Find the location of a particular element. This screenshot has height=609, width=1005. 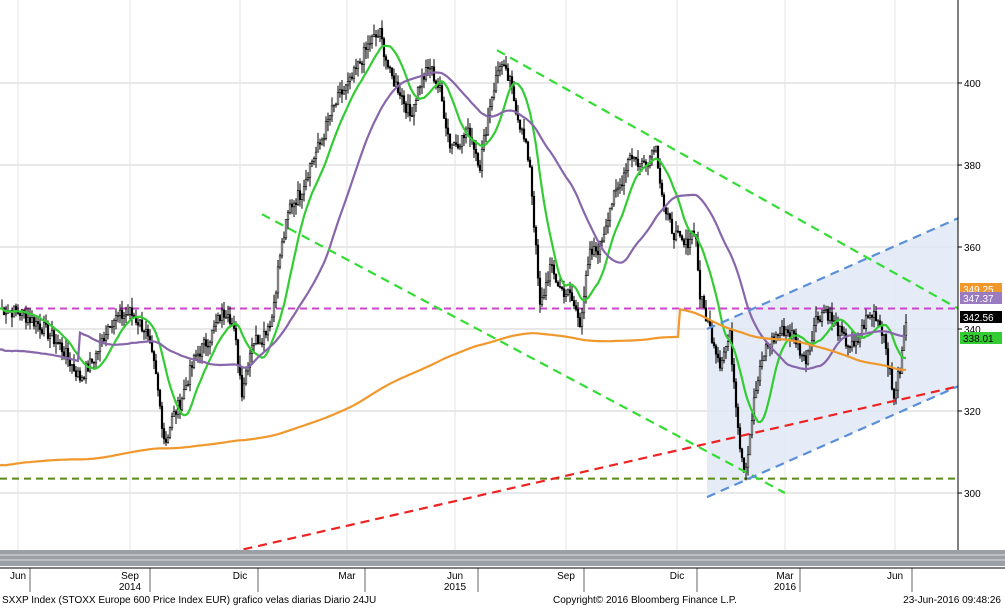

y-tick-label: 320 is located at coordinates (972, 412).